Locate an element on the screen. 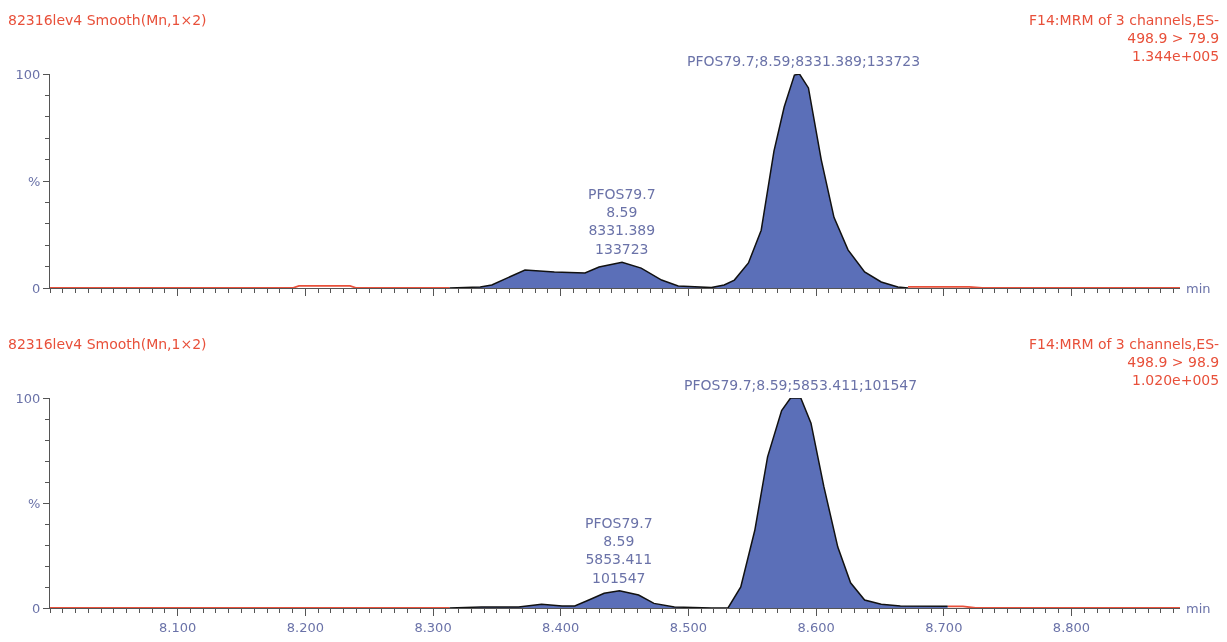 This screenshot has width=1227, height=642. x-tick-label: 8.500 is located at coordinates (688, 627).